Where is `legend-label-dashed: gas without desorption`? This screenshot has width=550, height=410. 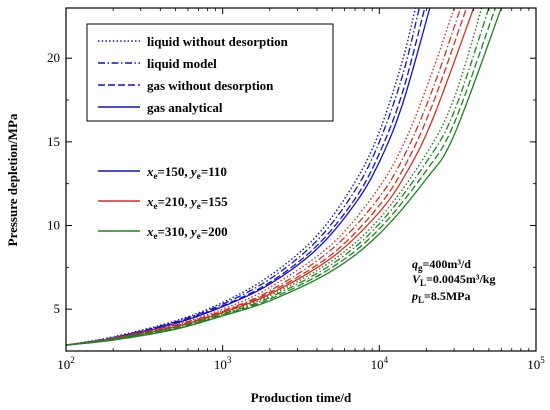
legend-label-dashed: gas without desorption is located at coordinates (210, 85).